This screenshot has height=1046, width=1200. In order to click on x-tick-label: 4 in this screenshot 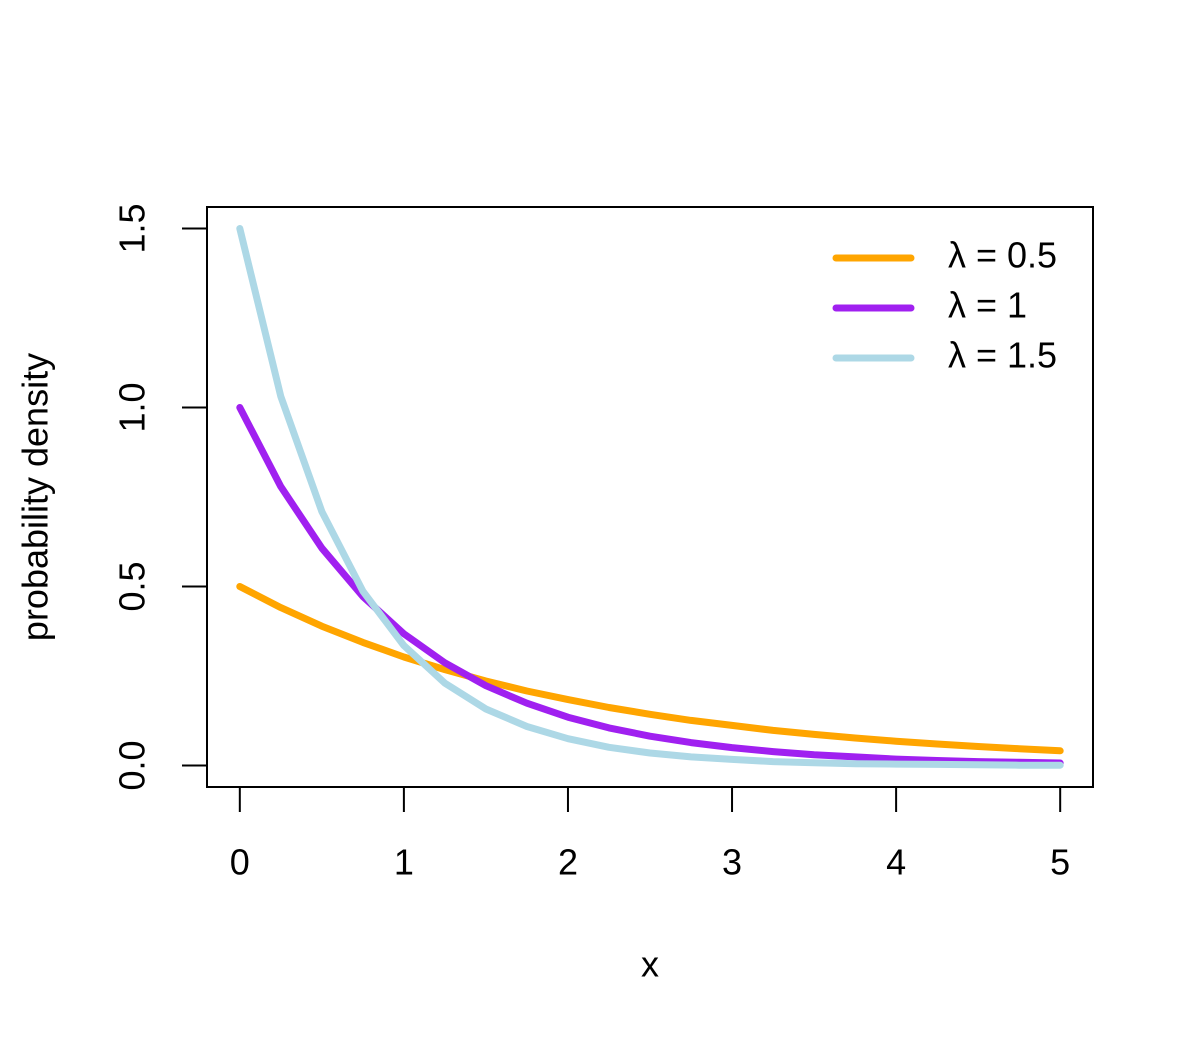, I will do `click(896, 862)`.